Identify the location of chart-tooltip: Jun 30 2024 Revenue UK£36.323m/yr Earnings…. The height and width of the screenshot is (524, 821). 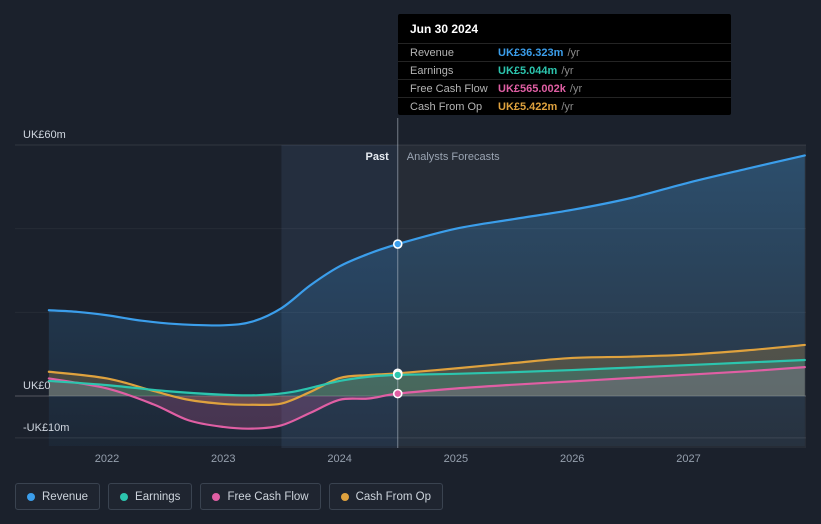
(564, 64).